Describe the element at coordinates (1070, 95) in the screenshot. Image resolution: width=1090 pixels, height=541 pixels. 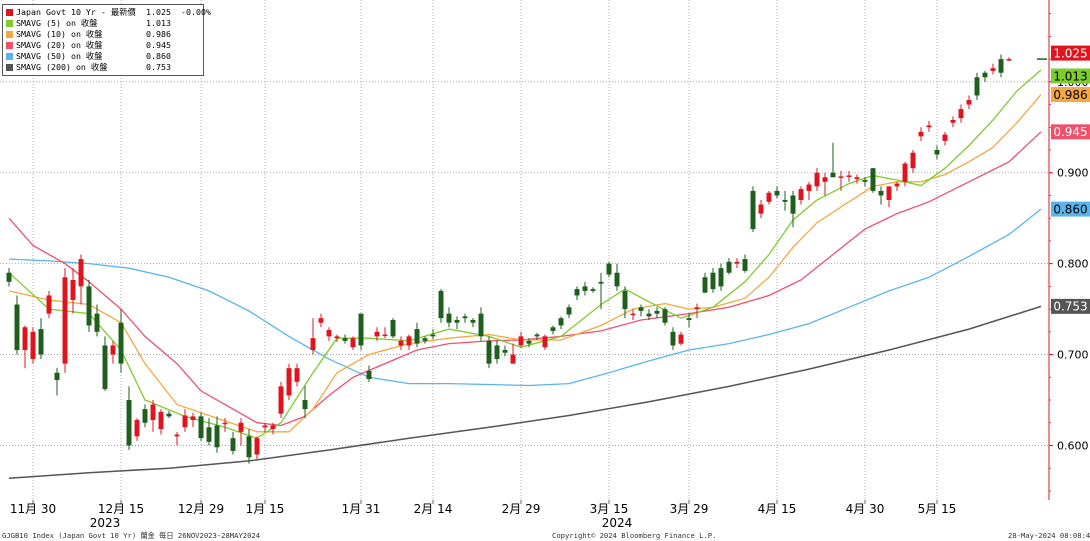
I see `price-tag: 0.986` at that location.